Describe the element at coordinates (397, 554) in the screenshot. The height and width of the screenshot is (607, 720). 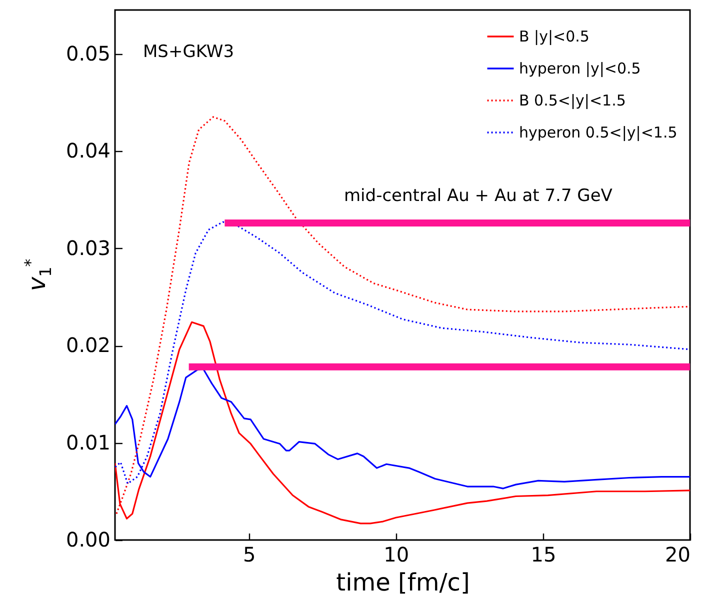
I see `x-tick-label: 10` at that location.